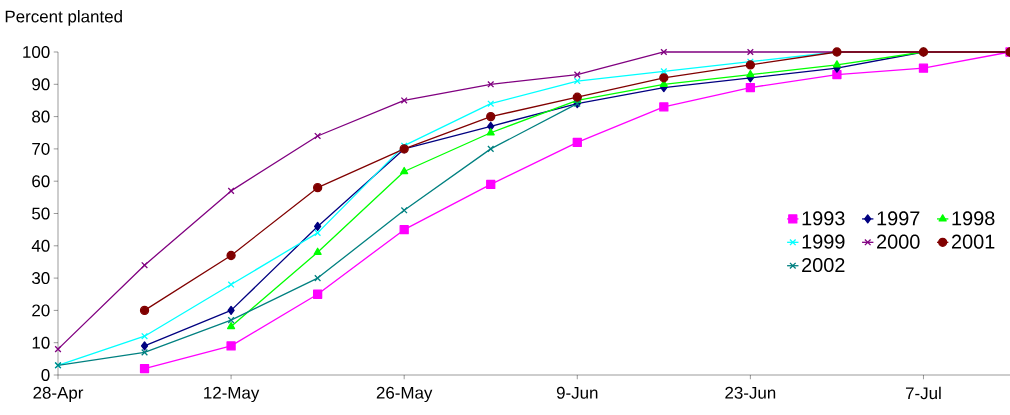 The image size is (1010, 415). I want to click on x-tick-label: 26-May, so click(404, 394).